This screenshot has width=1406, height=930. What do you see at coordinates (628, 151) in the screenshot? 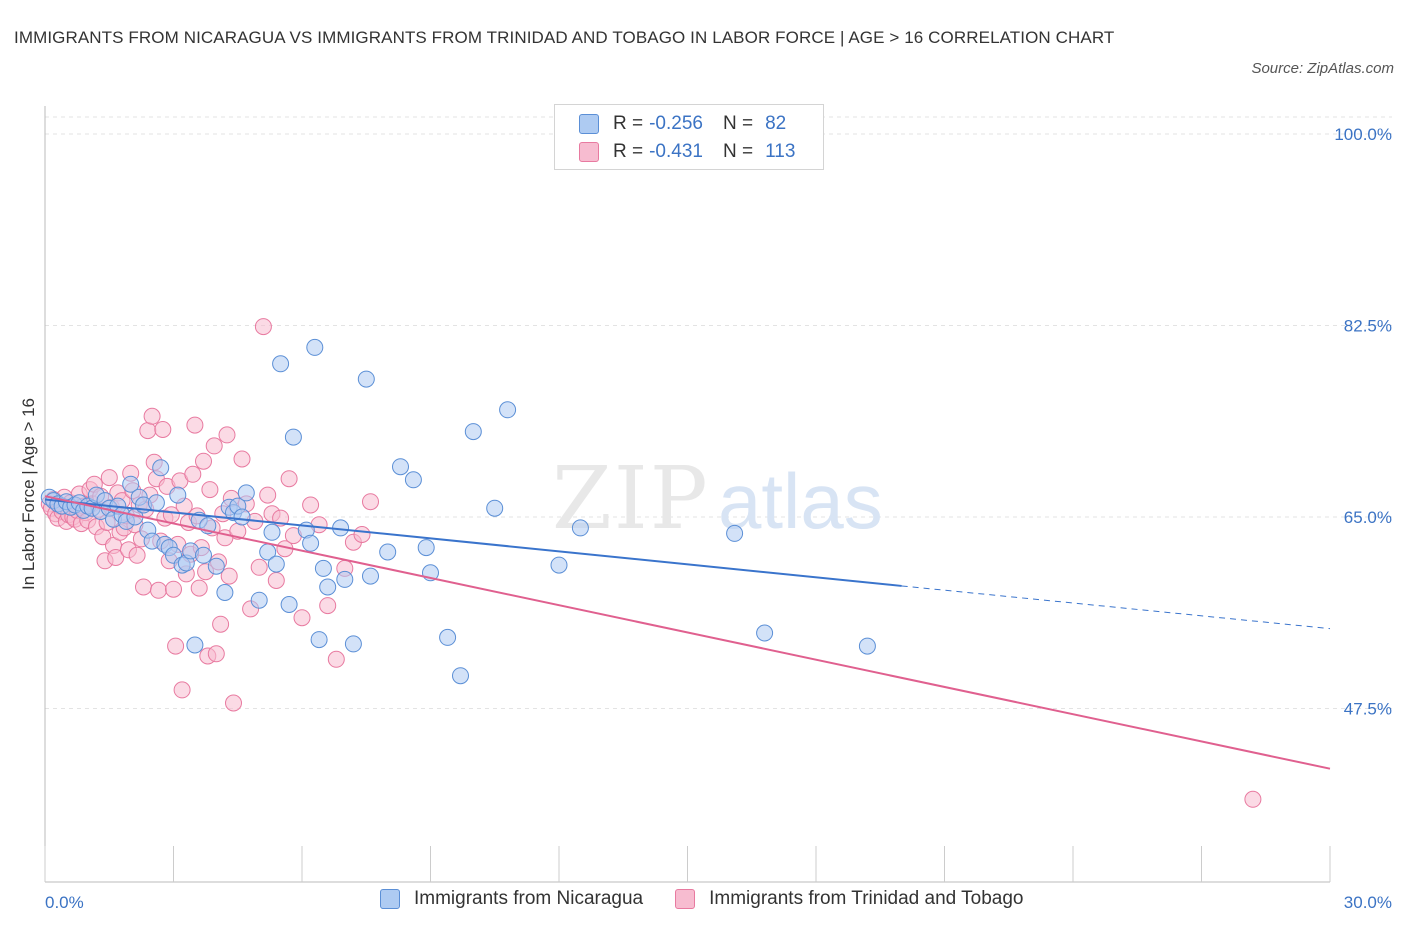
I see `legend-r-label: R =` at bounding box center [628, 151].